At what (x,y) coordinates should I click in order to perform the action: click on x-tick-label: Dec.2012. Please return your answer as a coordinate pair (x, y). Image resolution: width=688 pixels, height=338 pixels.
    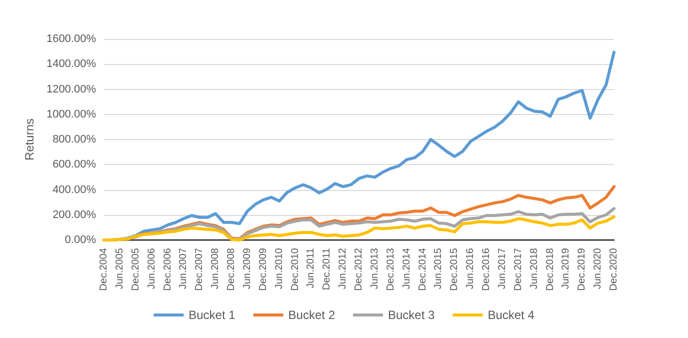
    Looking at the image, I should click on (359, 269).